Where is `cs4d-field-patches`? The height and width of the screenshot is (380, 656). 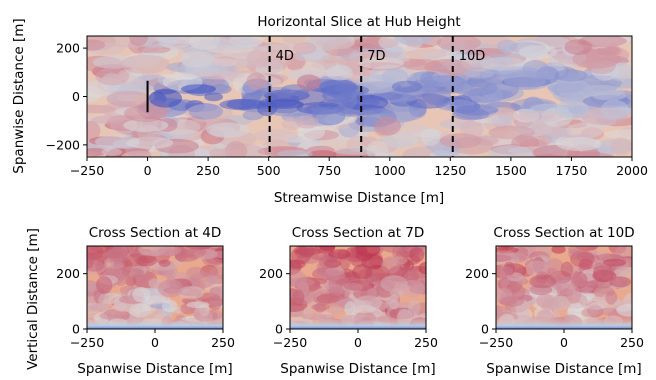 cs4d-field-patches is located at coordinates (155, 287).